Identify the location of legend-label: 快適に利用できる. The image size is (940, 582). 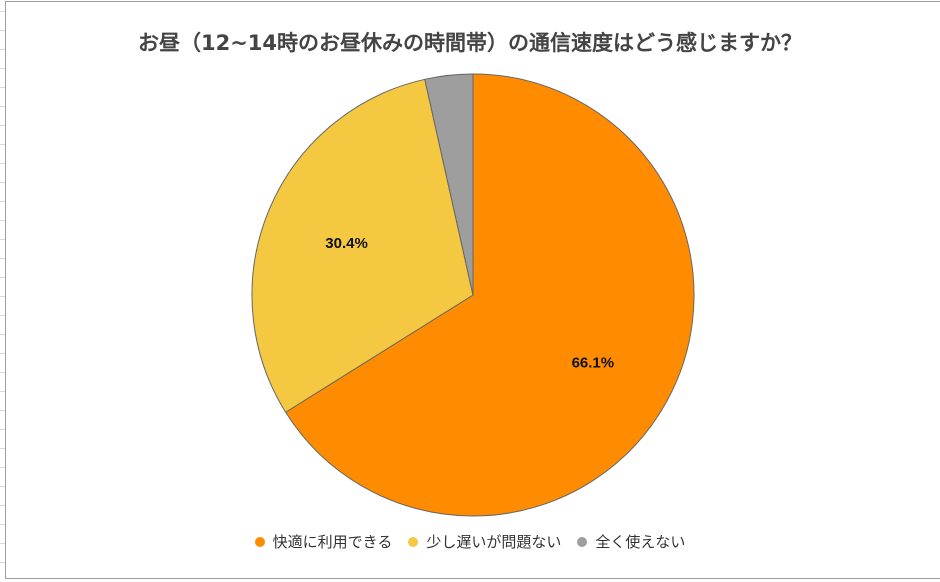
(332, 542).